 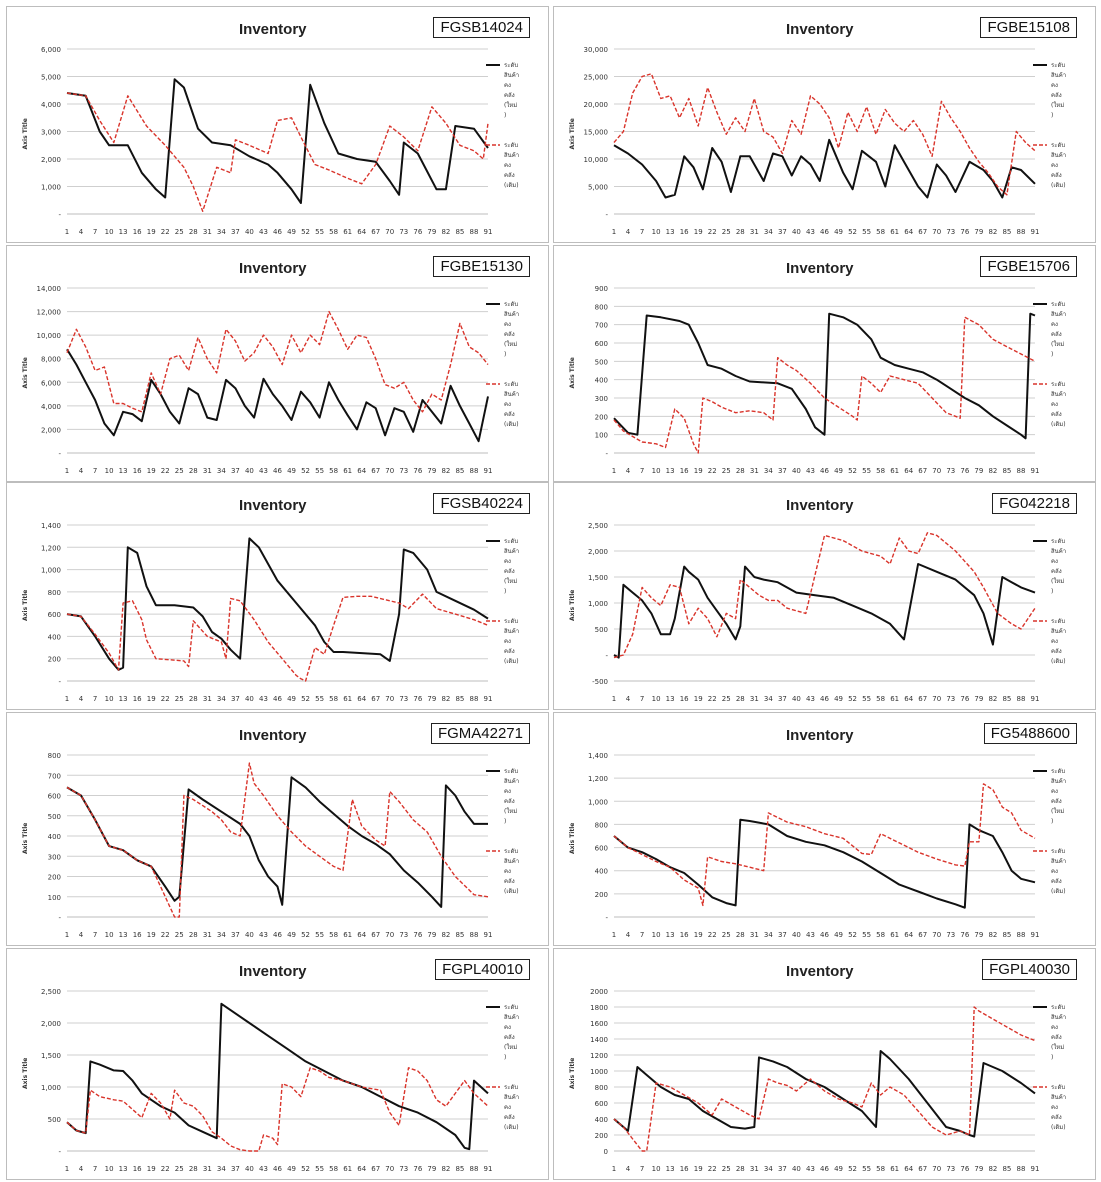 I want to click on series-line-new, so click(x=824, y=1094).